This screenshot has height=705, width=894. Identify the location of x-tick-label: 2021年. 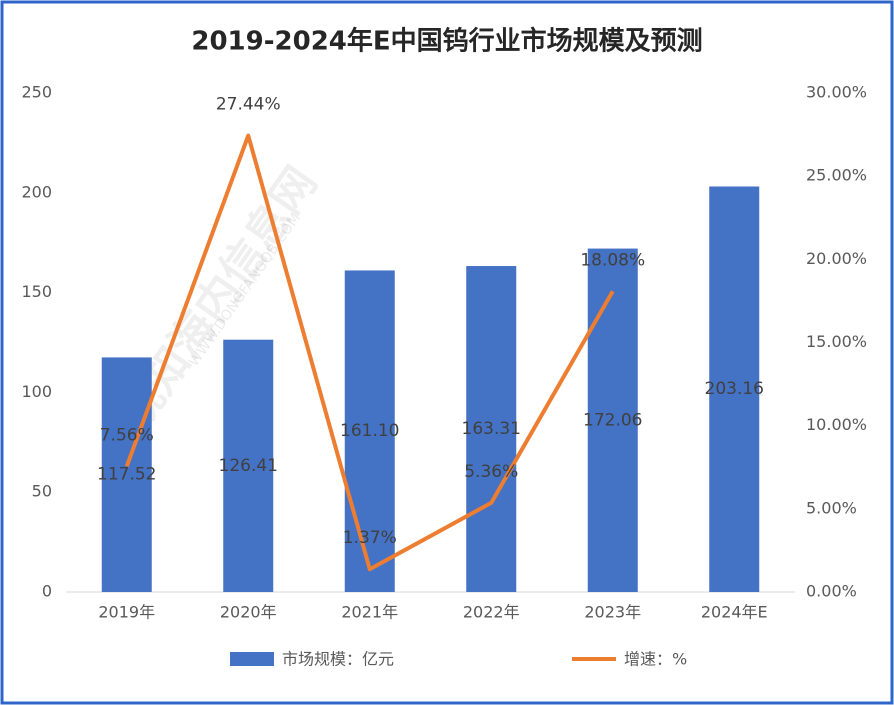
(369, 612).